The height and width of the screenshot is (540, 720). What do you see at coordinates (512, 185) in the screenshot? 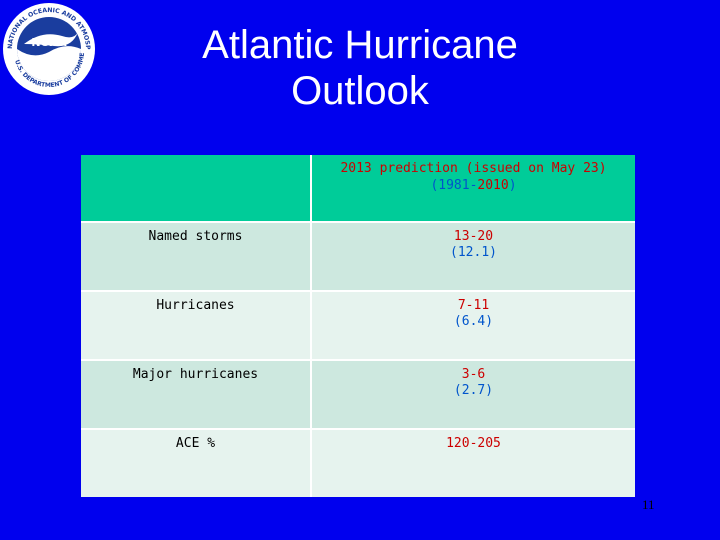
I see `header-baseline-suffix: )` at bounding box center [512, 185].